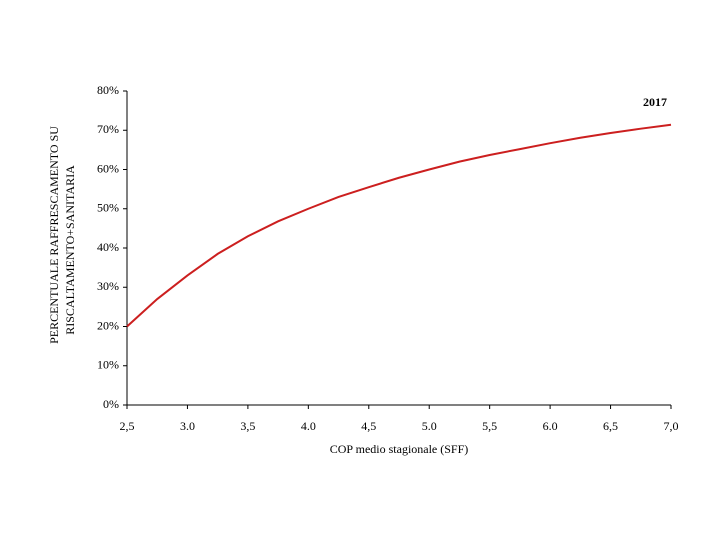 The height and width of the screenshot is (540, 720). I want to click on x-tick-label: 5,5, so click(489, 426).